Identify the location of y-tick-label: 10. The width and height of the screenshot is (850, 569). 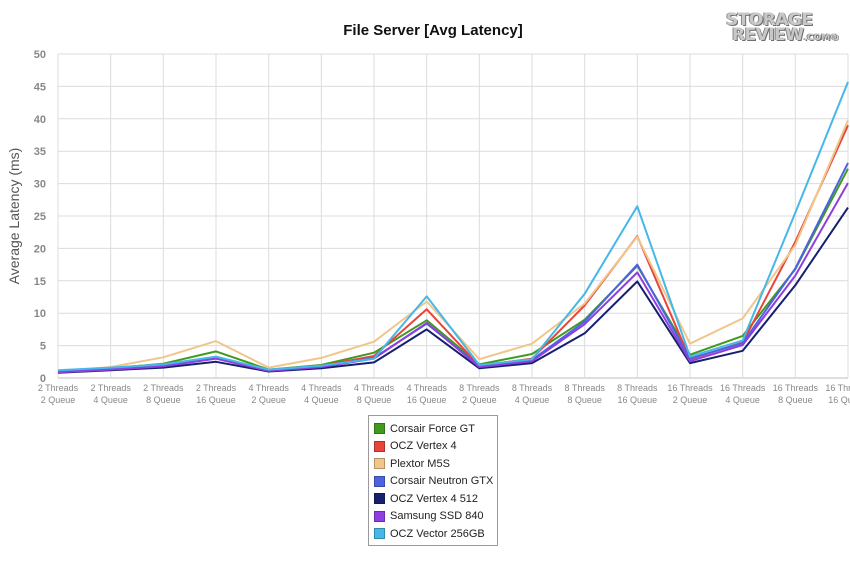
(40, 314).